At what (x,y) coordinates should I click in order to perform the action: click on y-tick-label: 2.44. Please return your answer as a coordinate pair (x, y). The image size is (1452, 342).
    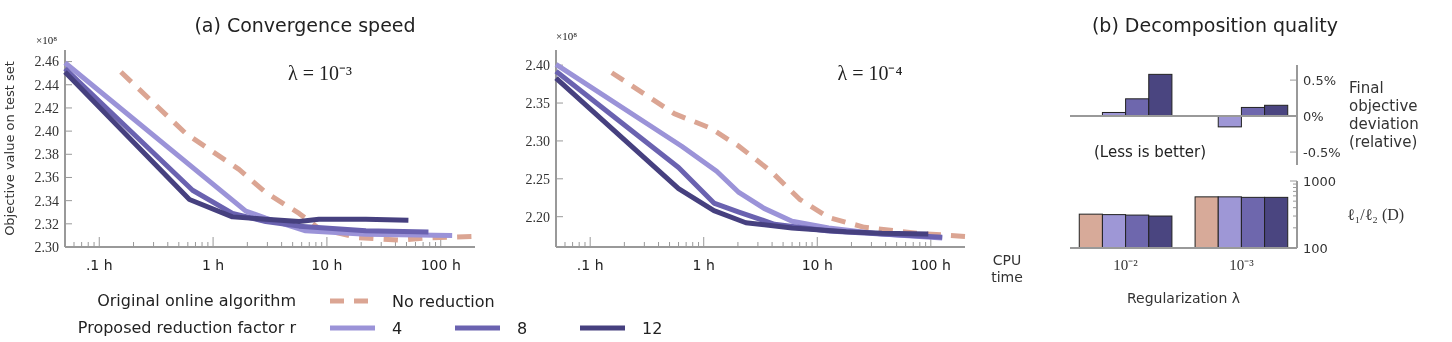
    Looking at the image, I should click on (46, 85).